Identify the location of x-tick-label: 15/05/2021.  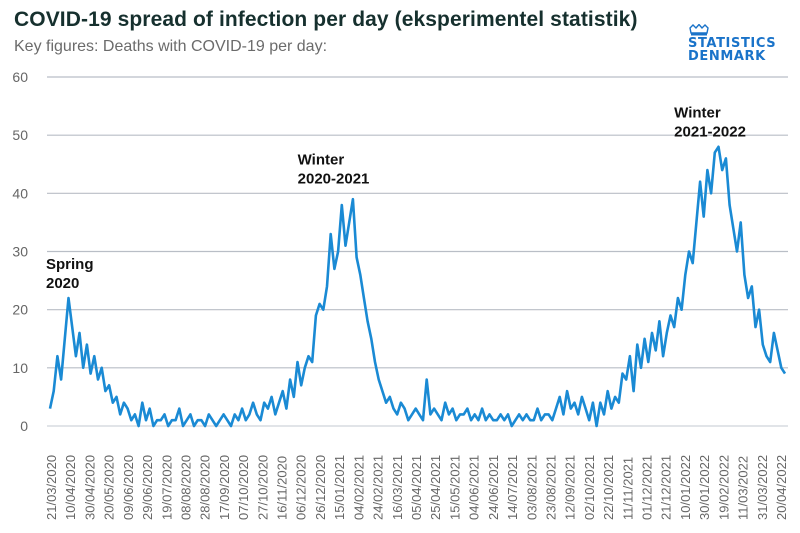
(454, 487).